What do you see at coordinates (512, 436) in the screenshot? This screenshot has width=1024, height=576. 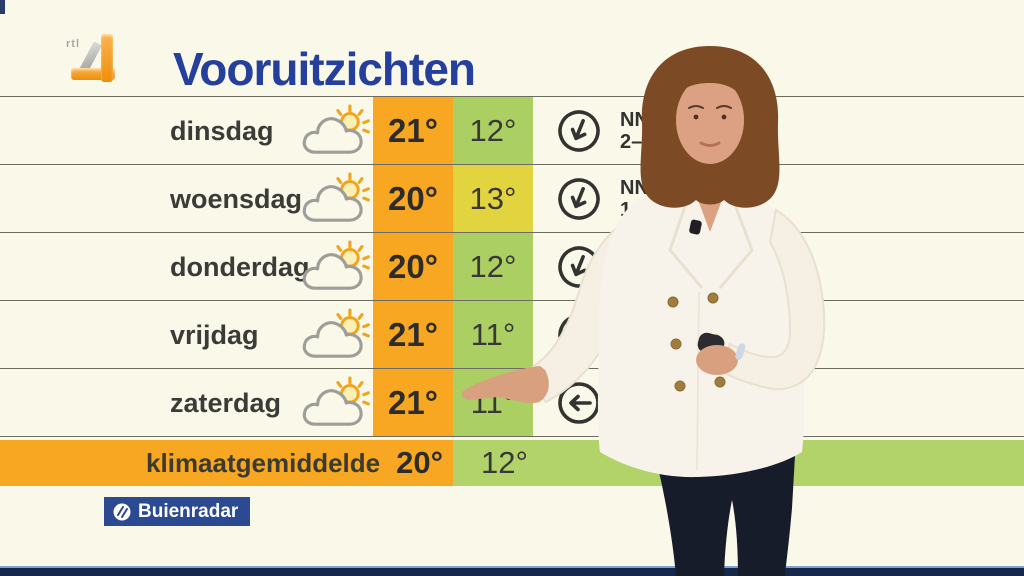 I see `table-bottom-line` at bounding box center [512, 436].